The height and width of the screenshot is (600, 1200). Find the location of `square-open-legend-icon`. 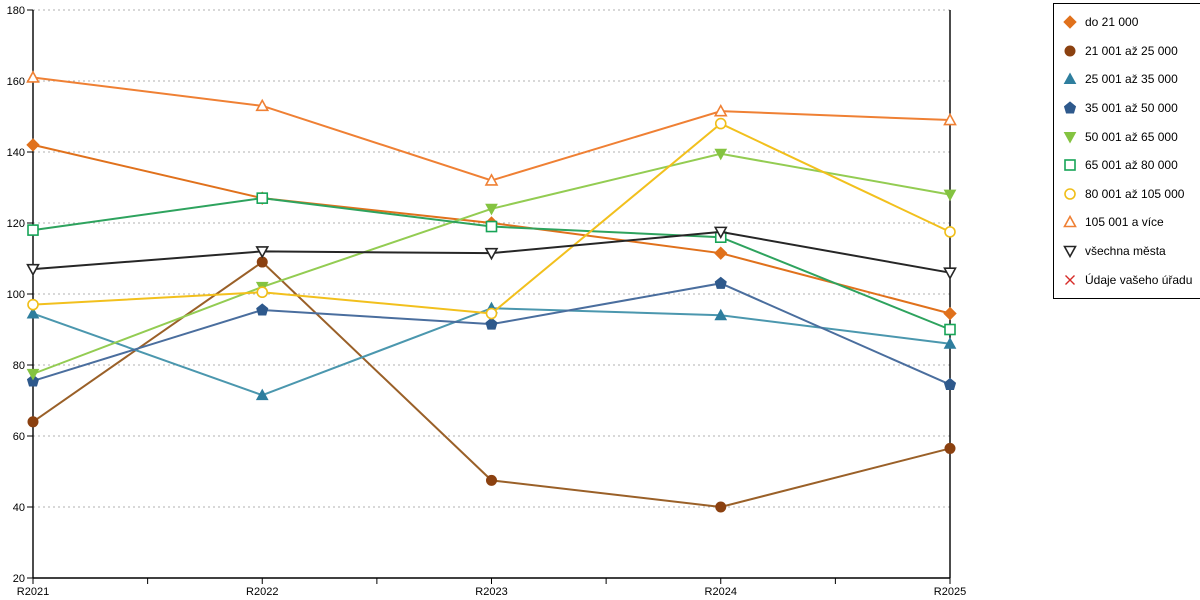

square-open-legend-icon is located at coordinates (1070, 165).